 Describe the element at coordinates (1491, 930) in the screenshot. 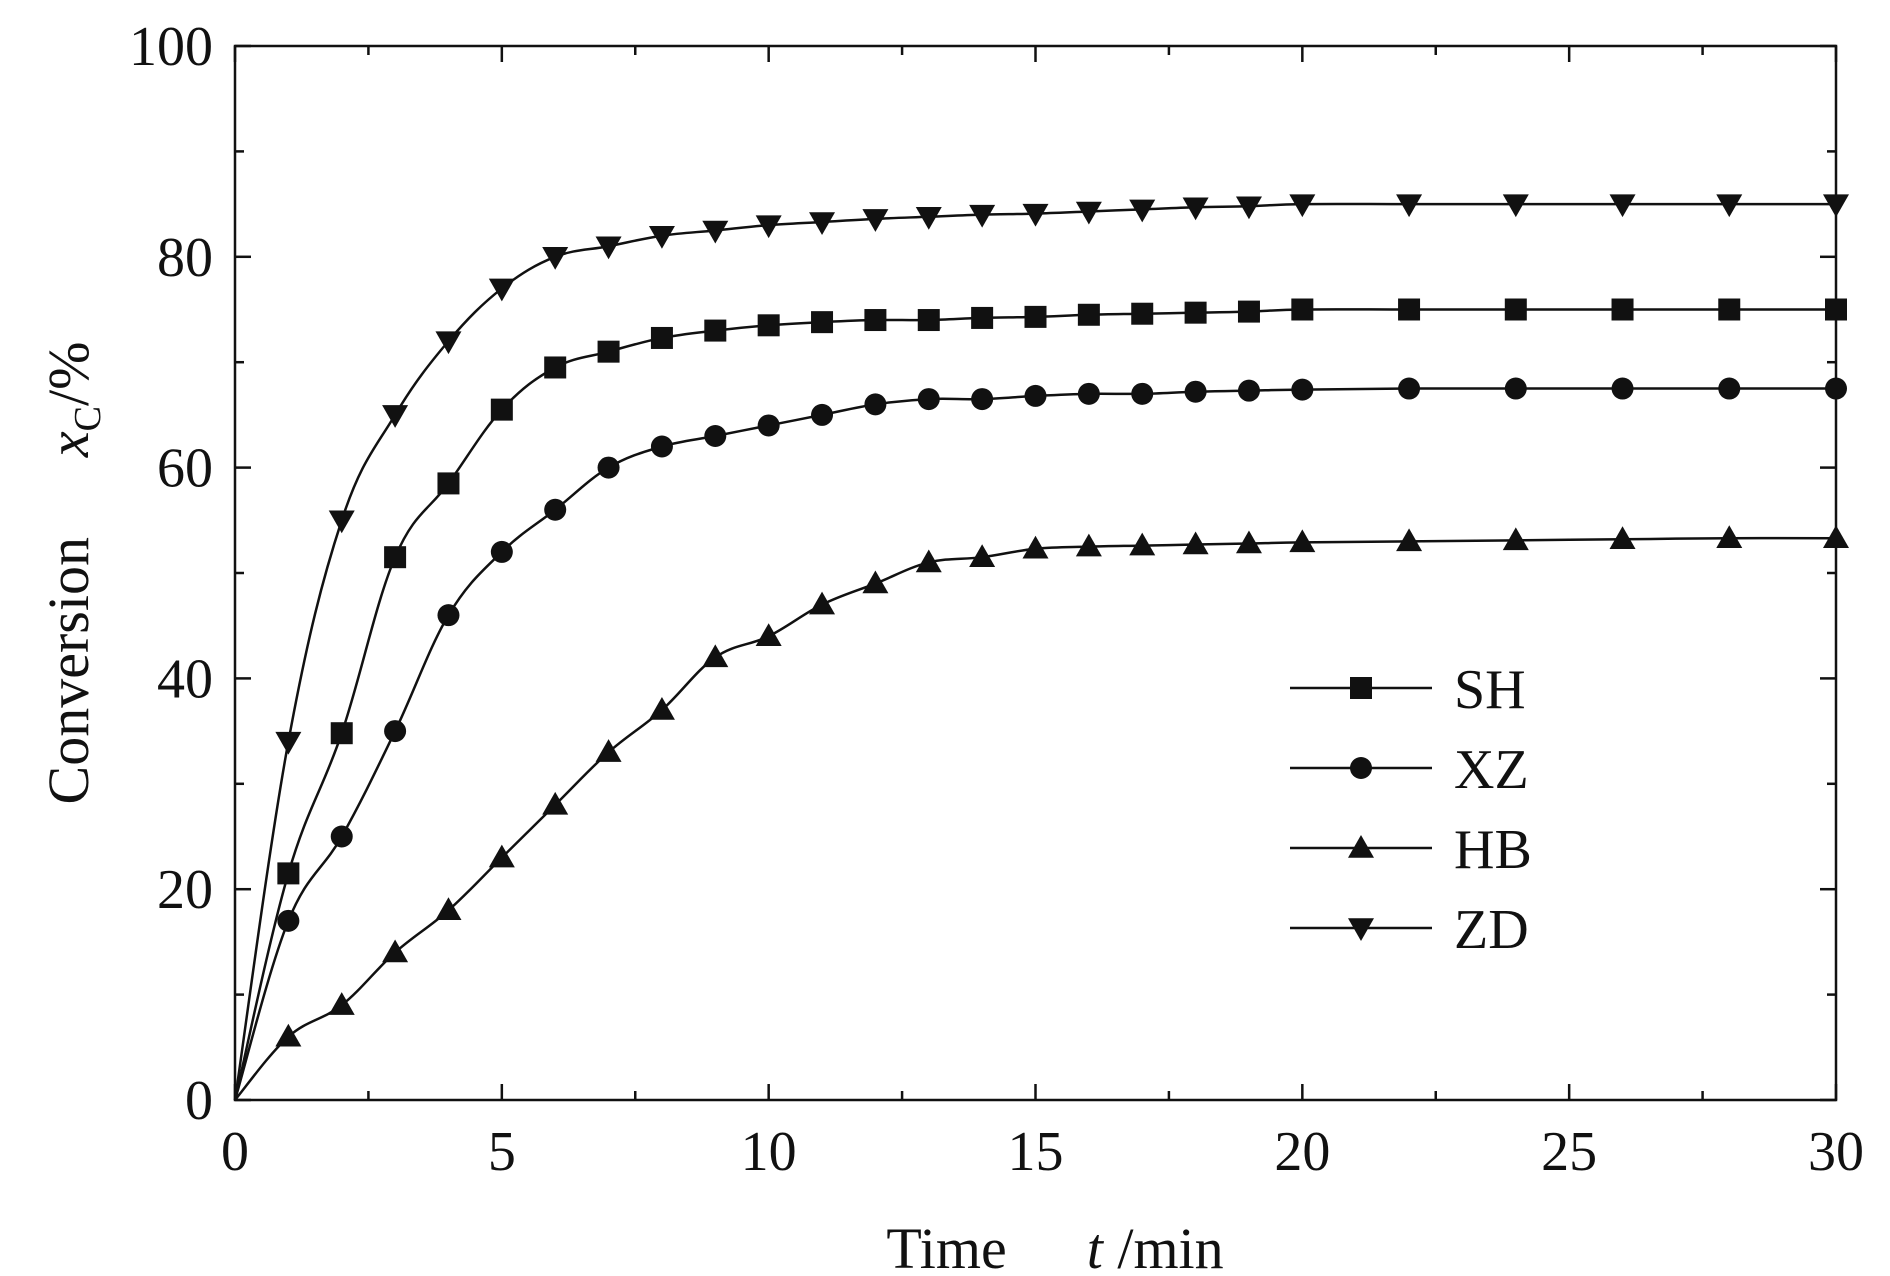

I see `legend-label: ZD` at that location.